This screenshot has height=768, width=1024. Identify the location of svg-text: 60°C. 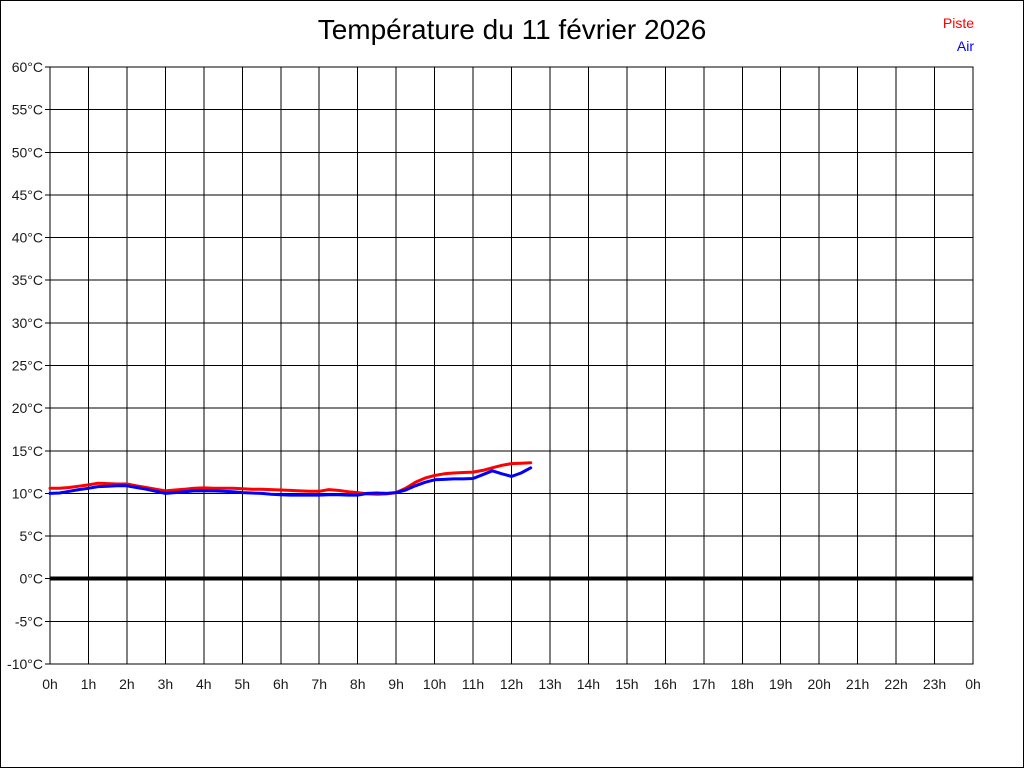
(27, 67).